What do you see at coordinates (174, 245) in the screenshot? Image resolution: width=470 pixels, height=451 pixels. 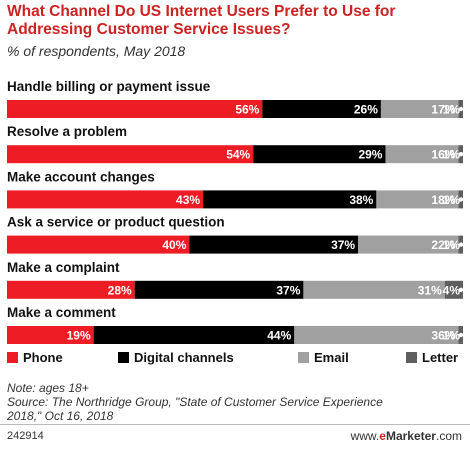 I see `value-label: 40%` at bounding box center [174, 245].